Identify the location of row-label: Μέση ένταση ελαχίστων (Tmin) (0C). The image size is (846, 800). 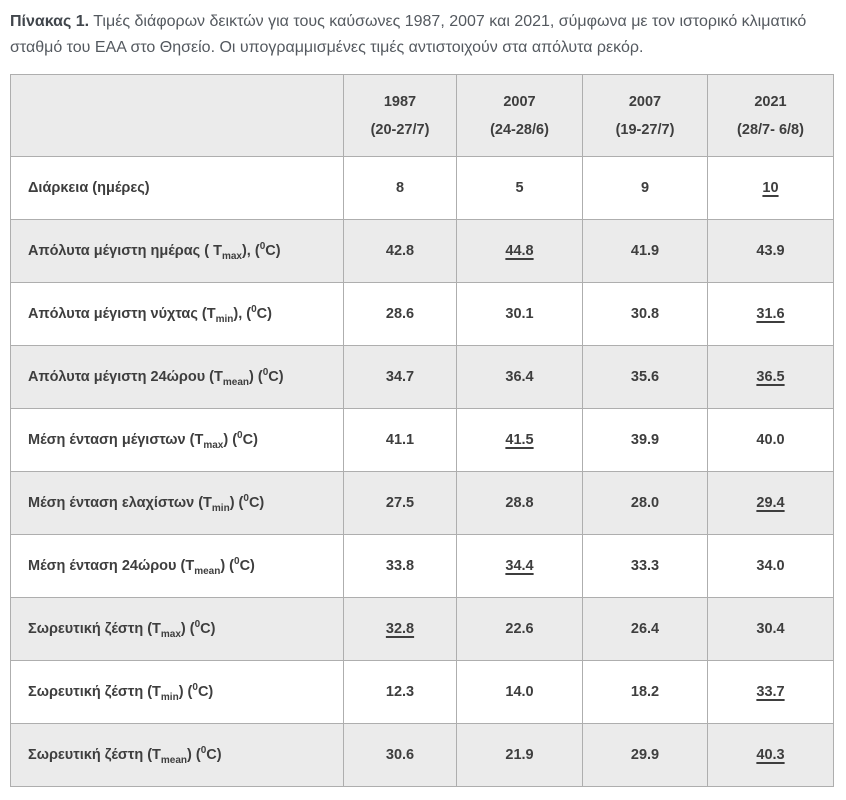
(177, 503).